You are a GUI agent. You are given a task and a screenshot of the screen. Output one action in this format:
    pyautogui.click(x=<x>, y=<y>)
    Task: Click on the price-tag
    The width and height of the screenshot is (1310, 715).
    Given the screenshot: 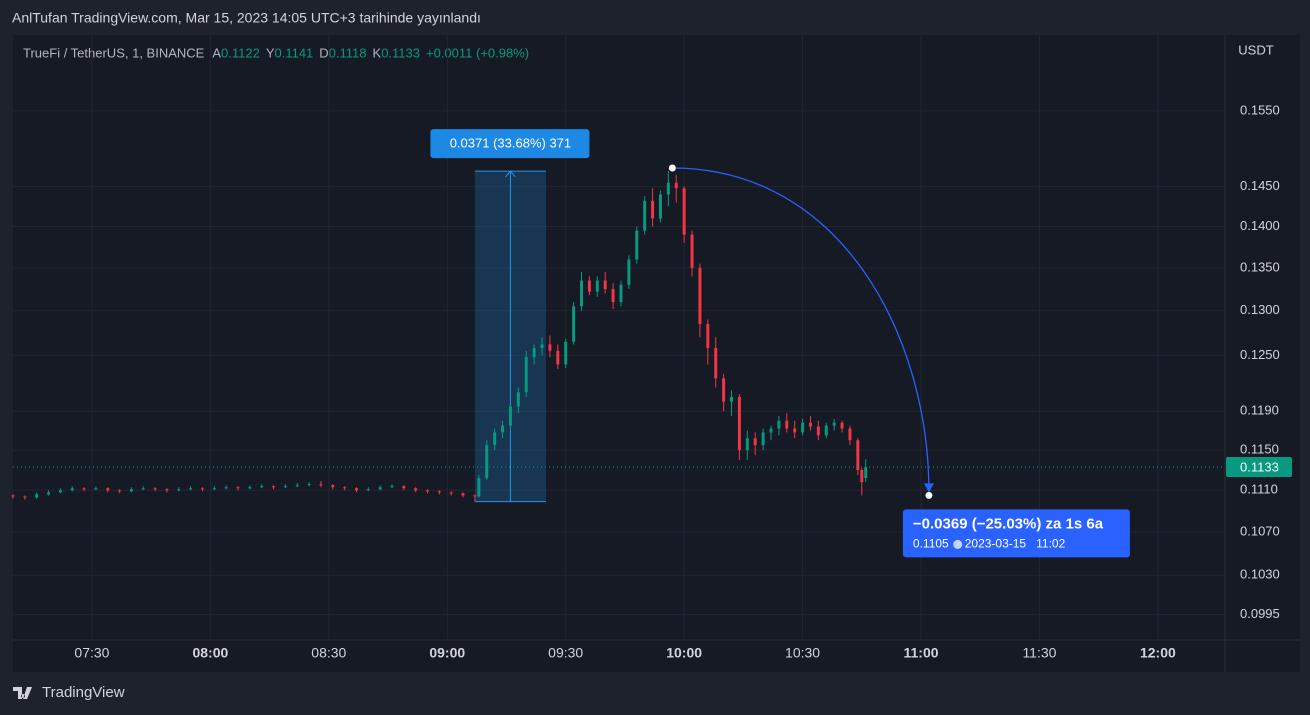 What is the action you would take?
    pyautogui.click(x=1259, y=466)
    